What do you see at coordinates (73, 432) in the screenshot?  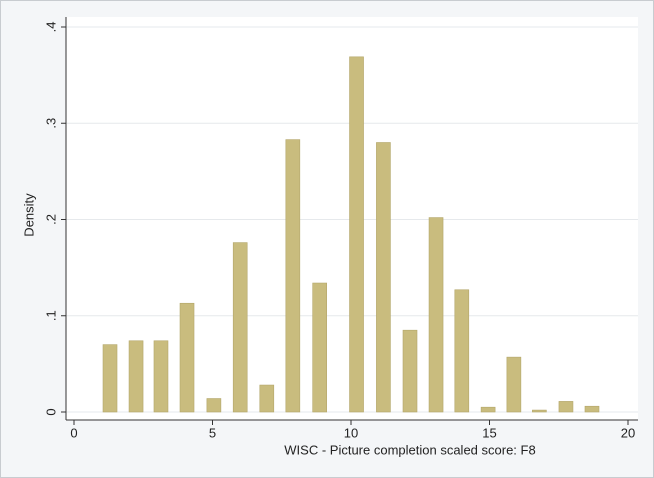 I see `x-tick-label: 0` at bounding box center [73, 432].